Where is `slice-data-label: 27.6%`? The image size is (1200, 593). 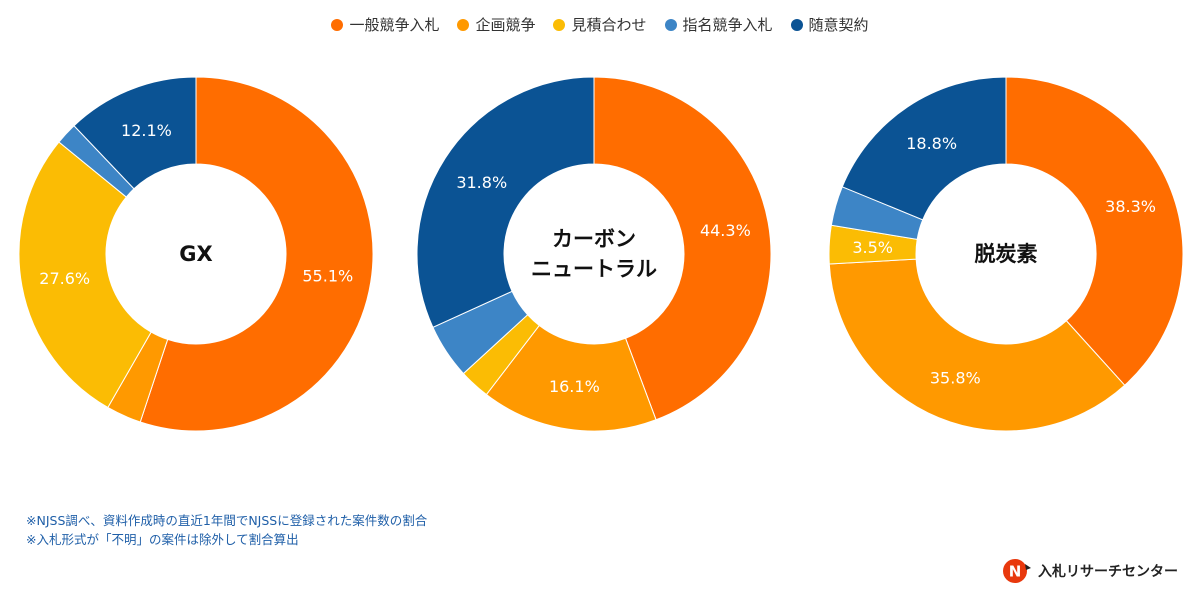 slice-data-label: 27.6% is located at coordinates (64, 278).